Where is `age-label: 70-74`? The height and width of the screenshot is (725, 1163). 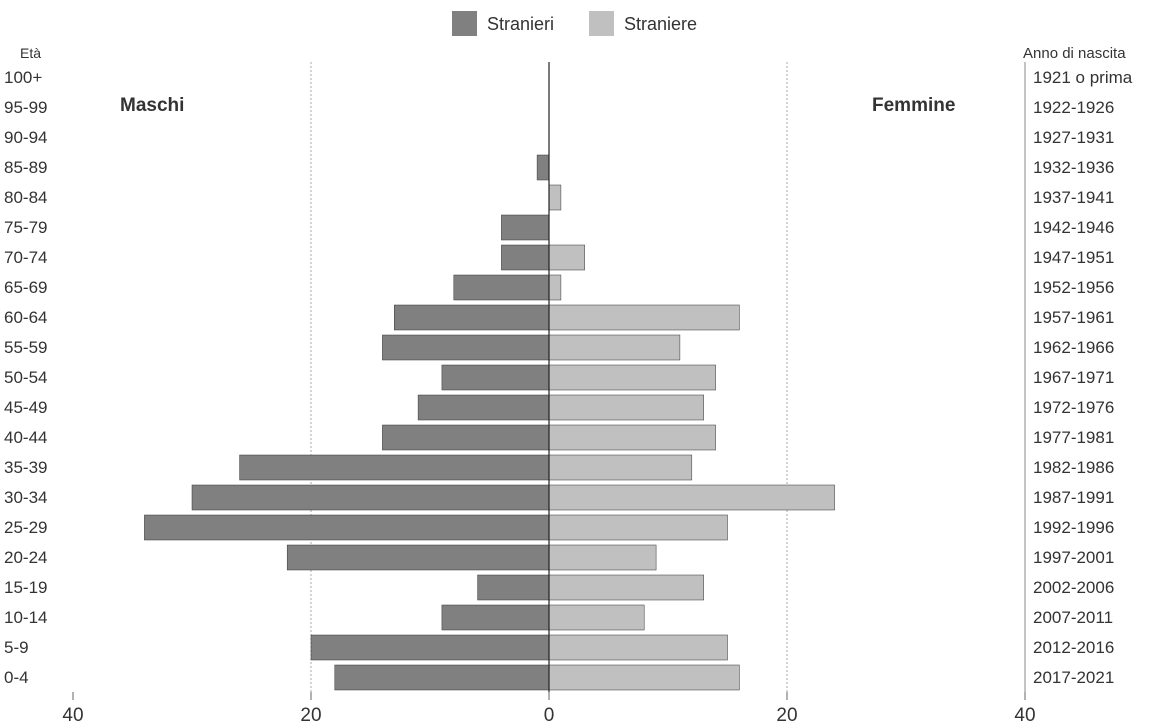
age-label: 70-74 is located at coordinates (25, 257).